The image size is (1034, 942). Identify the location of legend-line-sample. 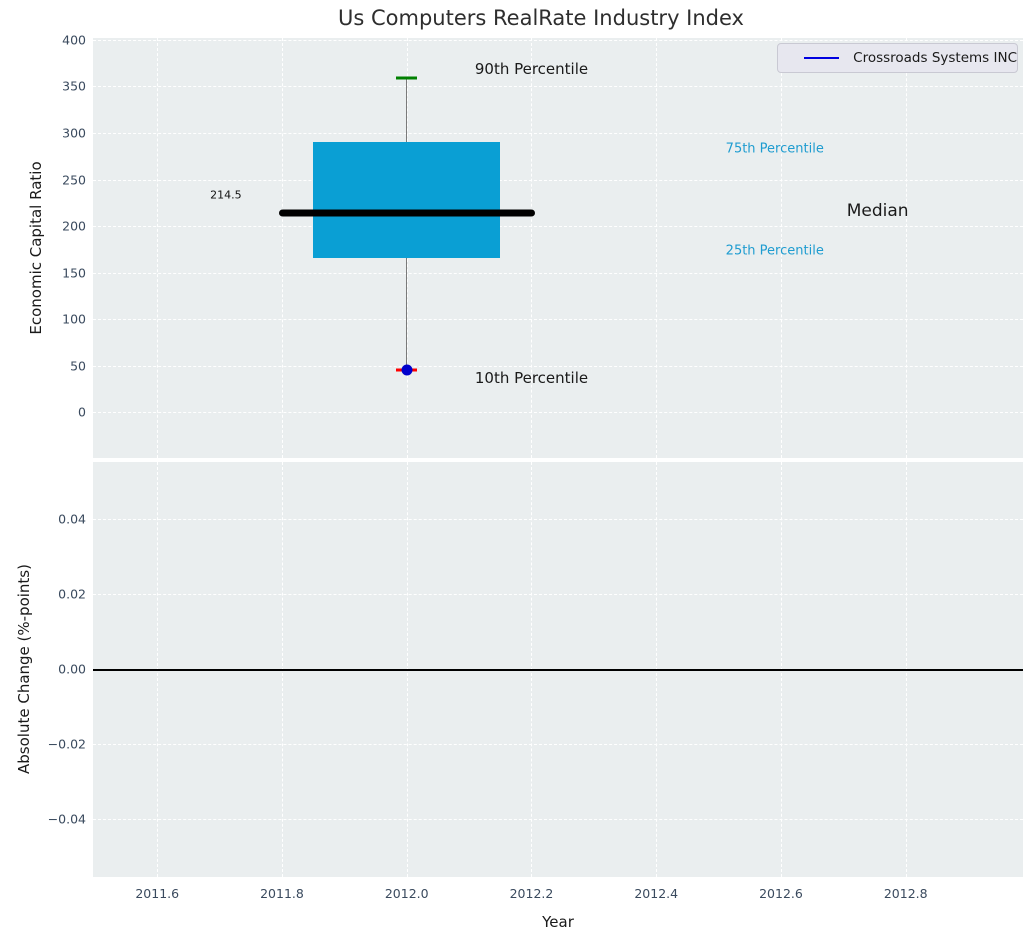
(822, 58).